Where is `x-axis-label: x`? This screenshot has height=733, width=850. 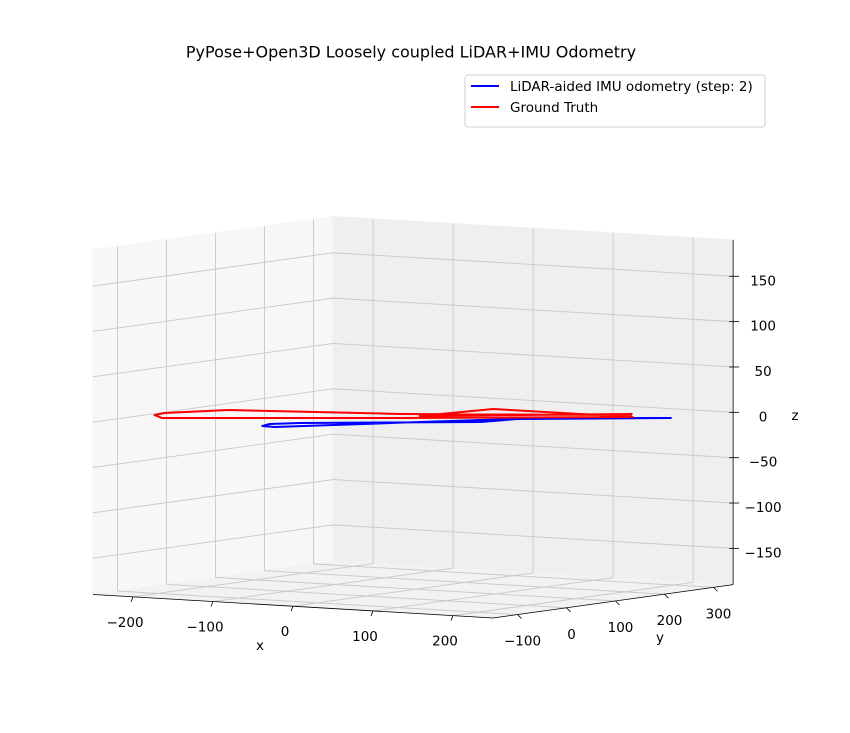
x-axis-label: x is located at coordinates (260, 646).